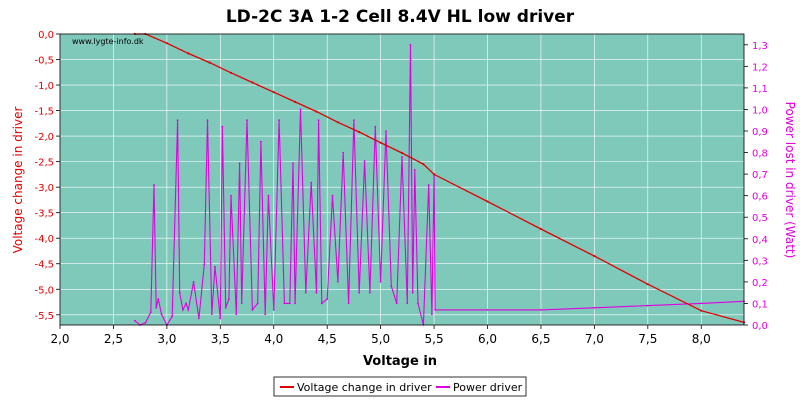 This screenshot has width=800, height=400. Describe the element at coordinates (380, 339) in the screenshot. I see `x-tick-label: 5,0` at that location.